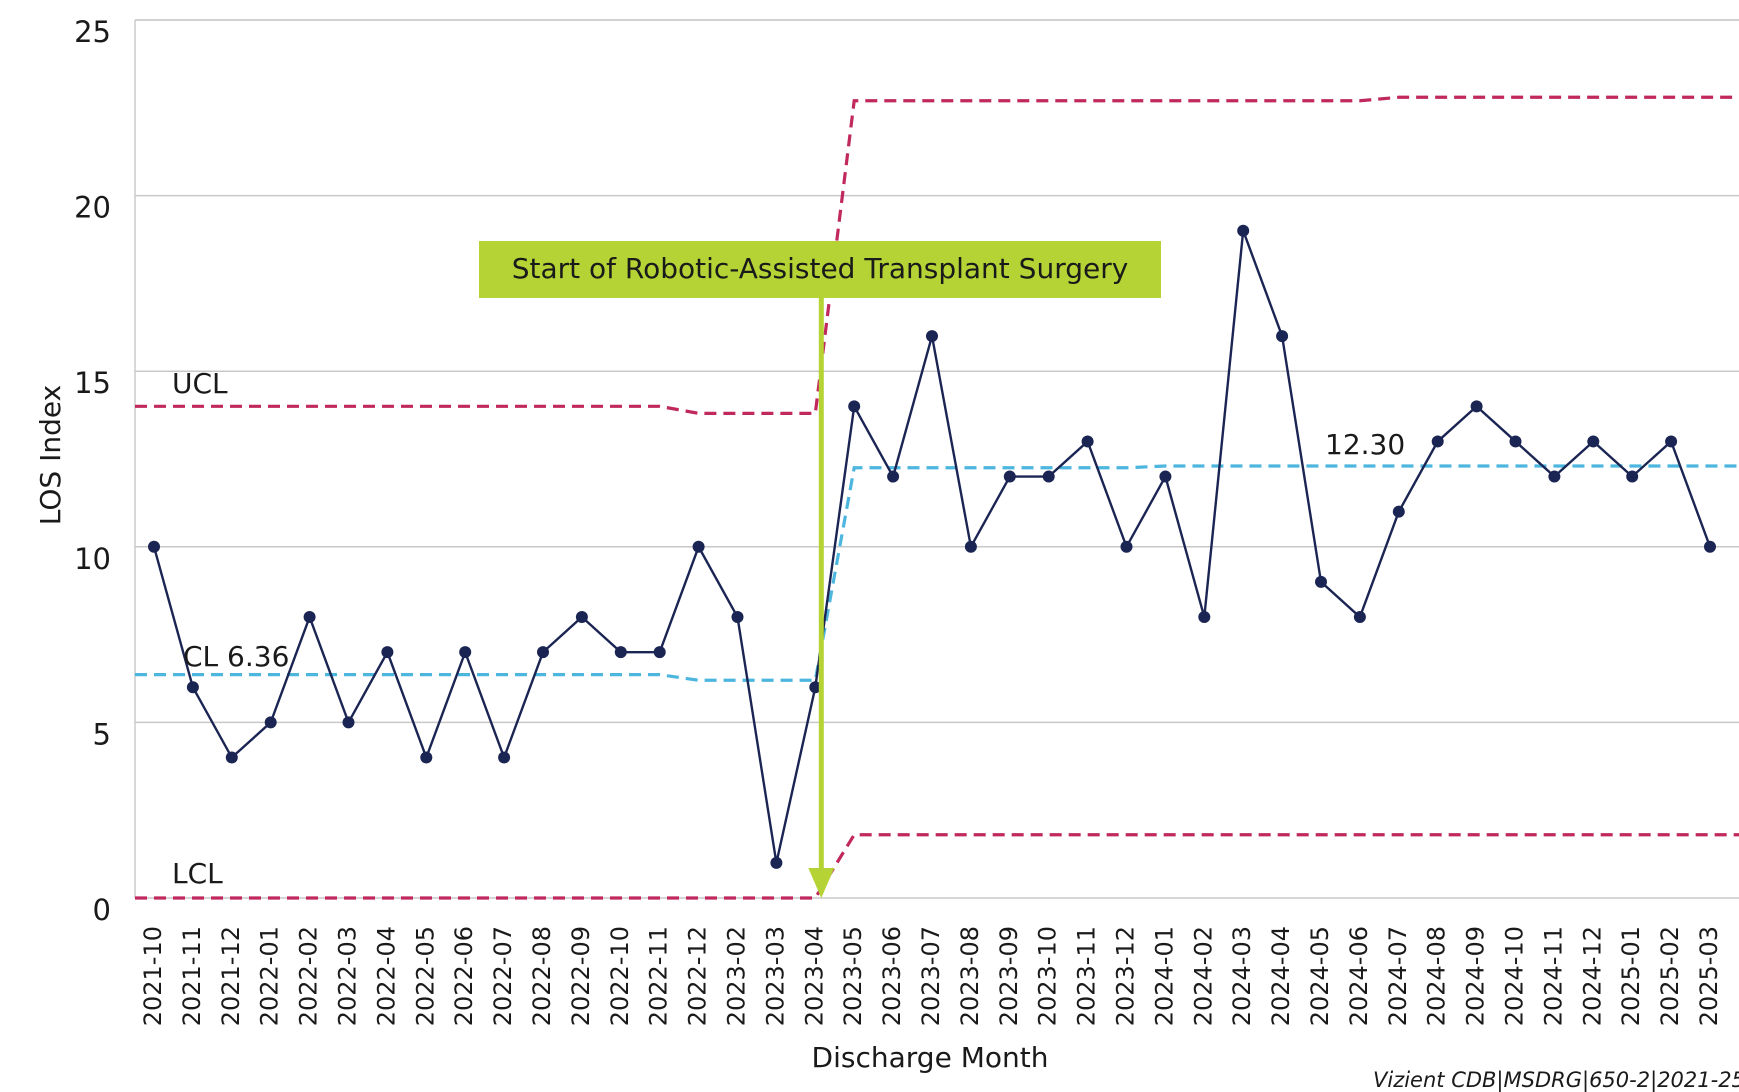 The width and height of the screenshot is (1739, 1092). I want to click on x-tick-label: 2024-05, so click(1320, 976).